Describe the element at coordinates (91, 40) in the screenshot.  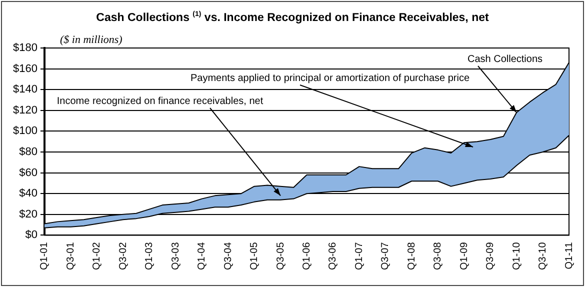
I see `chart-subtitle: ($ in millions)` at that location.